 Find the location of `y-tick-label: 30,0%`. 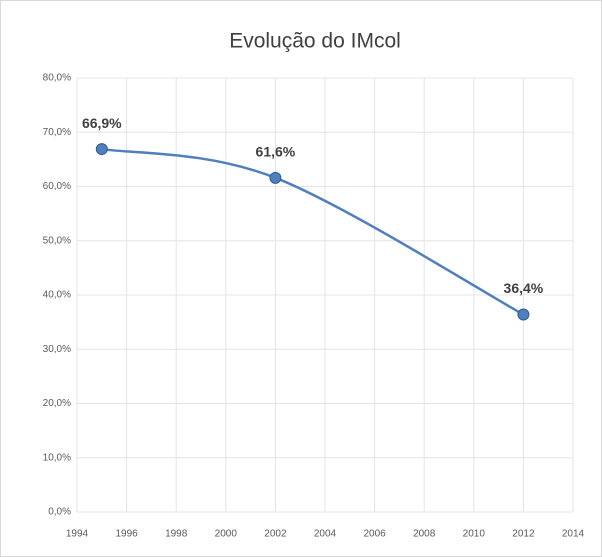

y-tick-label: 30,0% is located at coordinates (57, 349).